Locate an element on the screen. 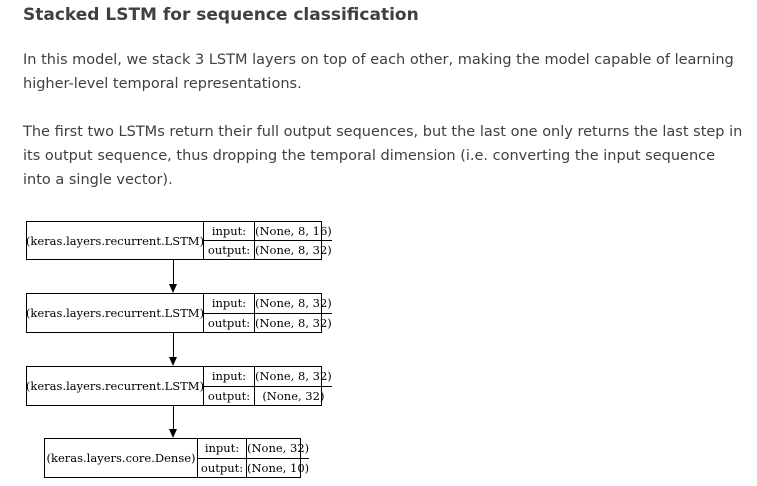 Image resolution: width=757 pixels, height=486 pixels. section-heading: Stacked LSTM for sequence classification is located at coordinates (221, 15).